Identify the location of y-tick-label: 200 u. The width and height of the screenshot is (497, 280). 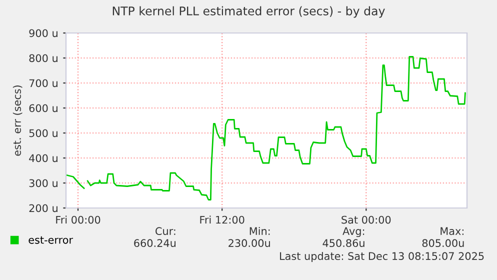
(43, 208).